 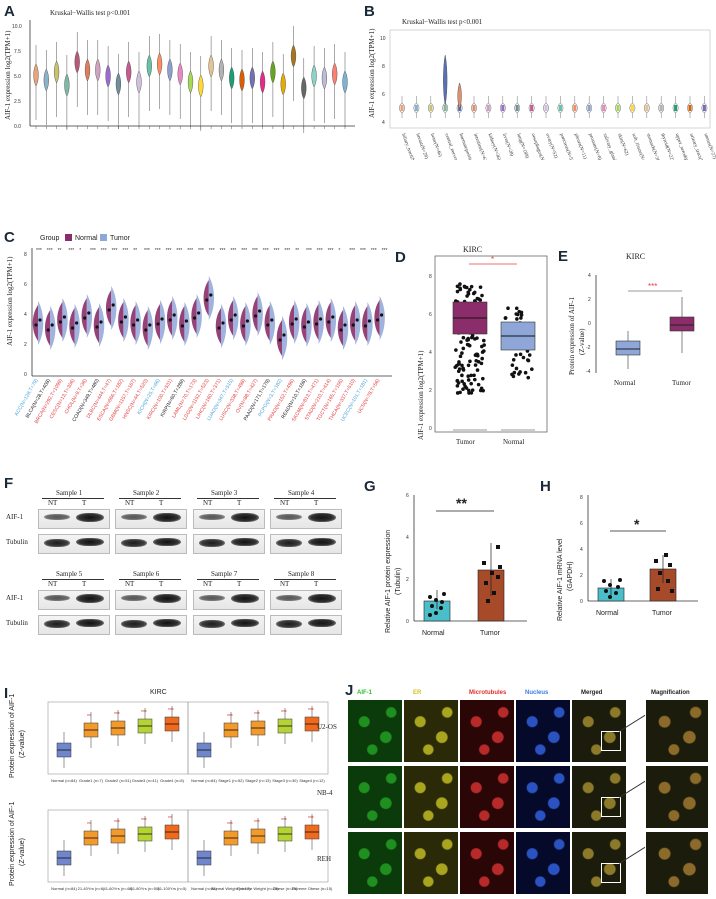 I want to click on f-top-sample-0: Sample 1, so click(x=69, y=493).